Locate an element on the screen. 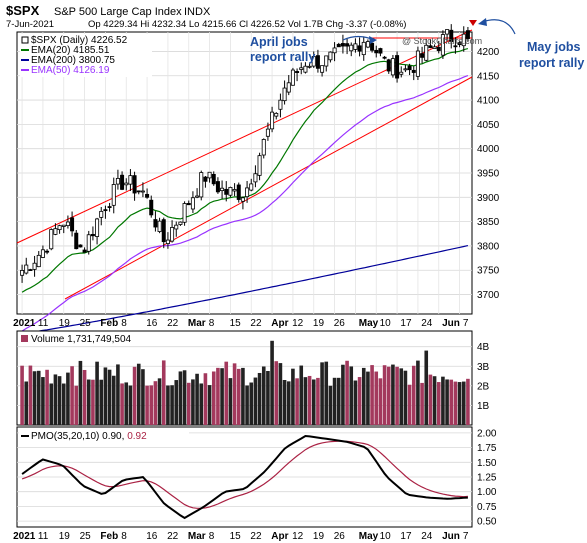 Image resolution: width=587 pixels, height=543 pixels. price-y-tick-label: 4200 is located at coordinates (488, 52).